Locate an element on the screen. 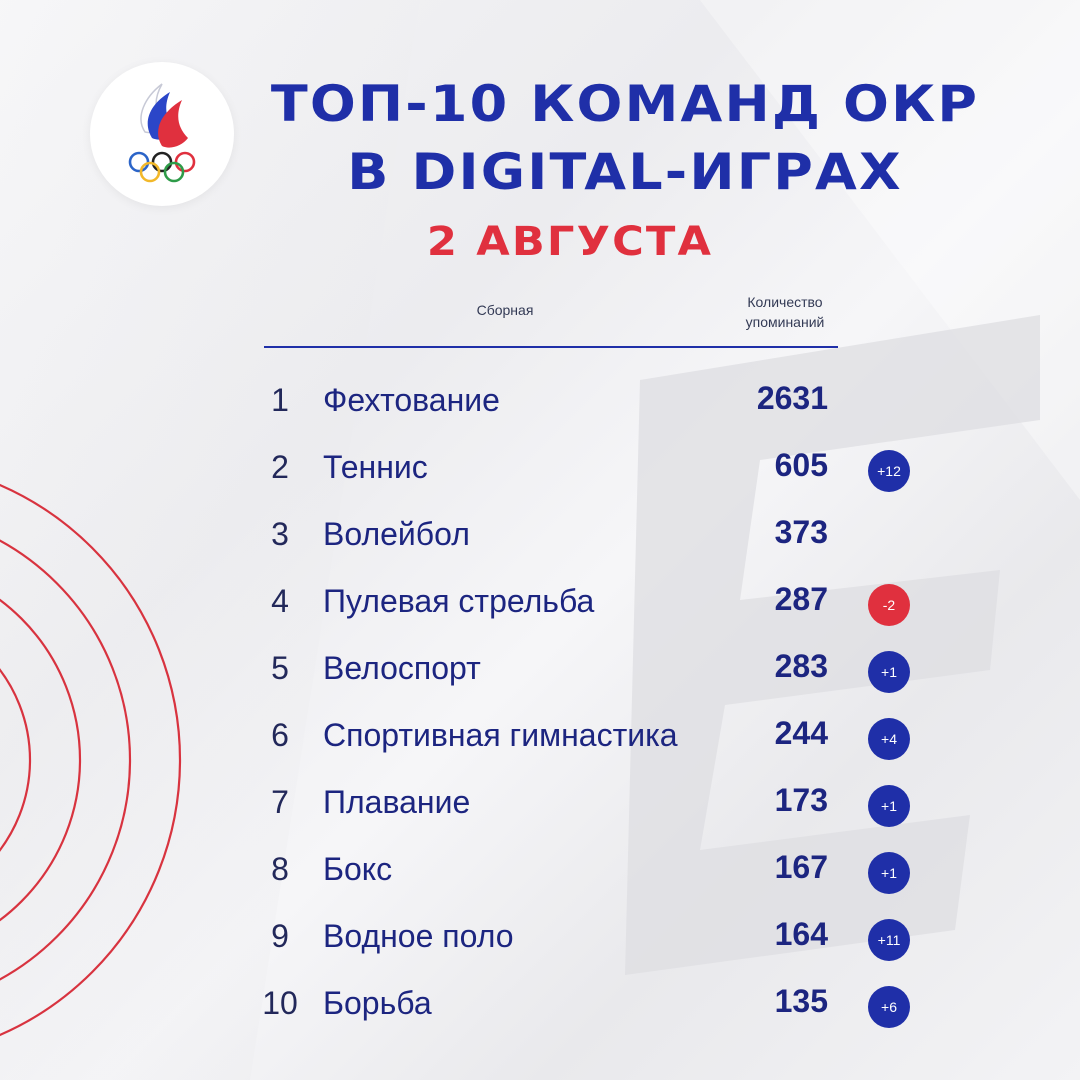  table-row: 6 Спортивная гимнастика 244 +4 is located at coordinates (540, 737).